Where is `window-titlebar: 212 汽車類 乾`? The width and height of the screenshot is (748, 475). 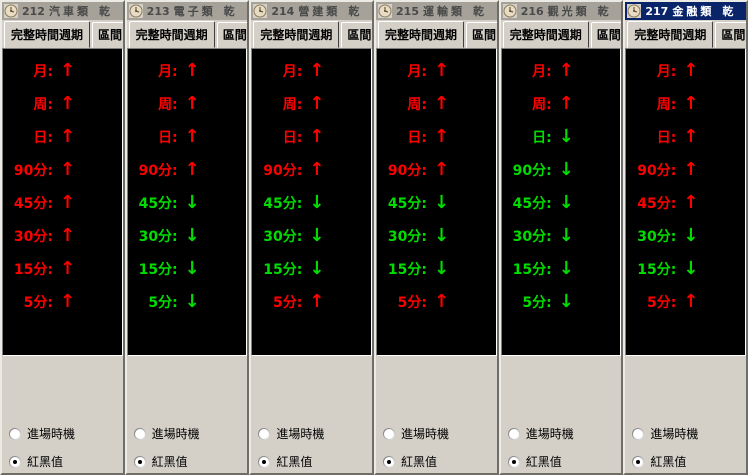 window-titlebar: 212 汽車類 乾 is located at coordinates (62, 11).